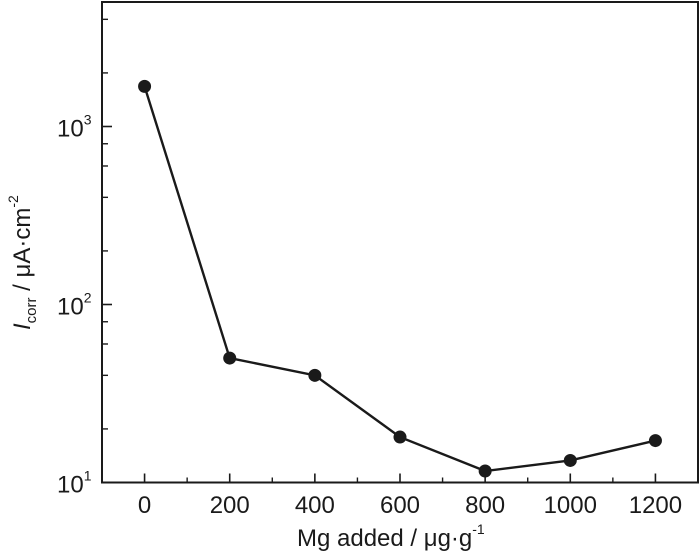 This screenshot has width=700, height=556. I want to click on y-tick-label: 10¹, so click(74, 483).